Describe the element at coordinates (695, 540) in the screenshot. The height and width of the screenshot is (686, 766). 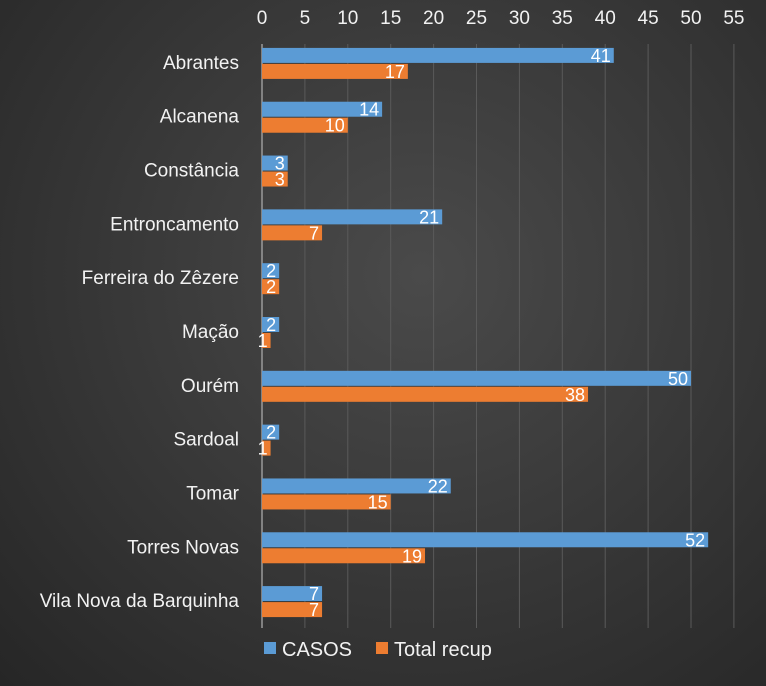
I see `data-label: 52` at that location.